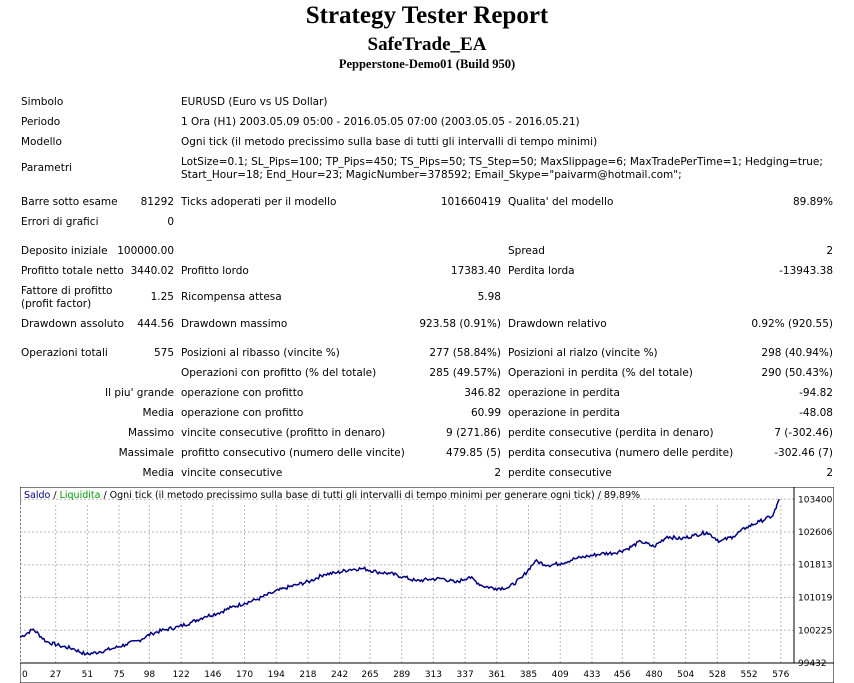 The width and height of the screenshot is (854, 683). I want to click on y-tick-label: 101813, so click(815, 566).